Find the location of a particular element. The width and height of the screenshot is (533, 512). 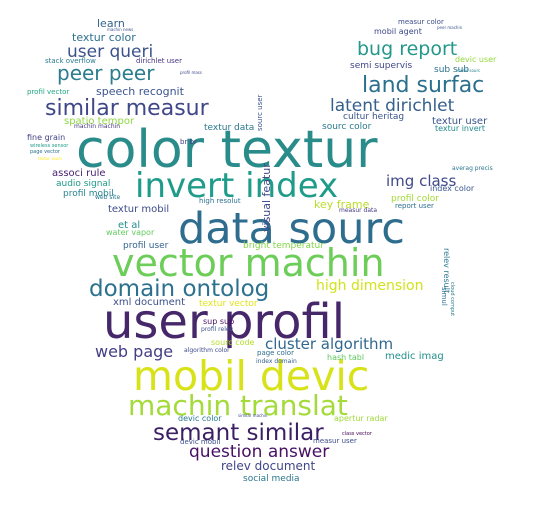

cloud-word: apertur radar is located at coordinates (361, 418).